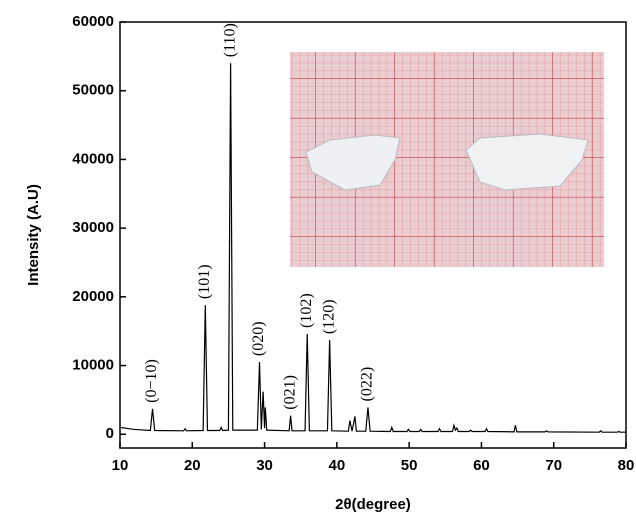 The height and width of the screenshot is (522, 636). I want to click on y-tick-label: 30000, so click(93, 227).